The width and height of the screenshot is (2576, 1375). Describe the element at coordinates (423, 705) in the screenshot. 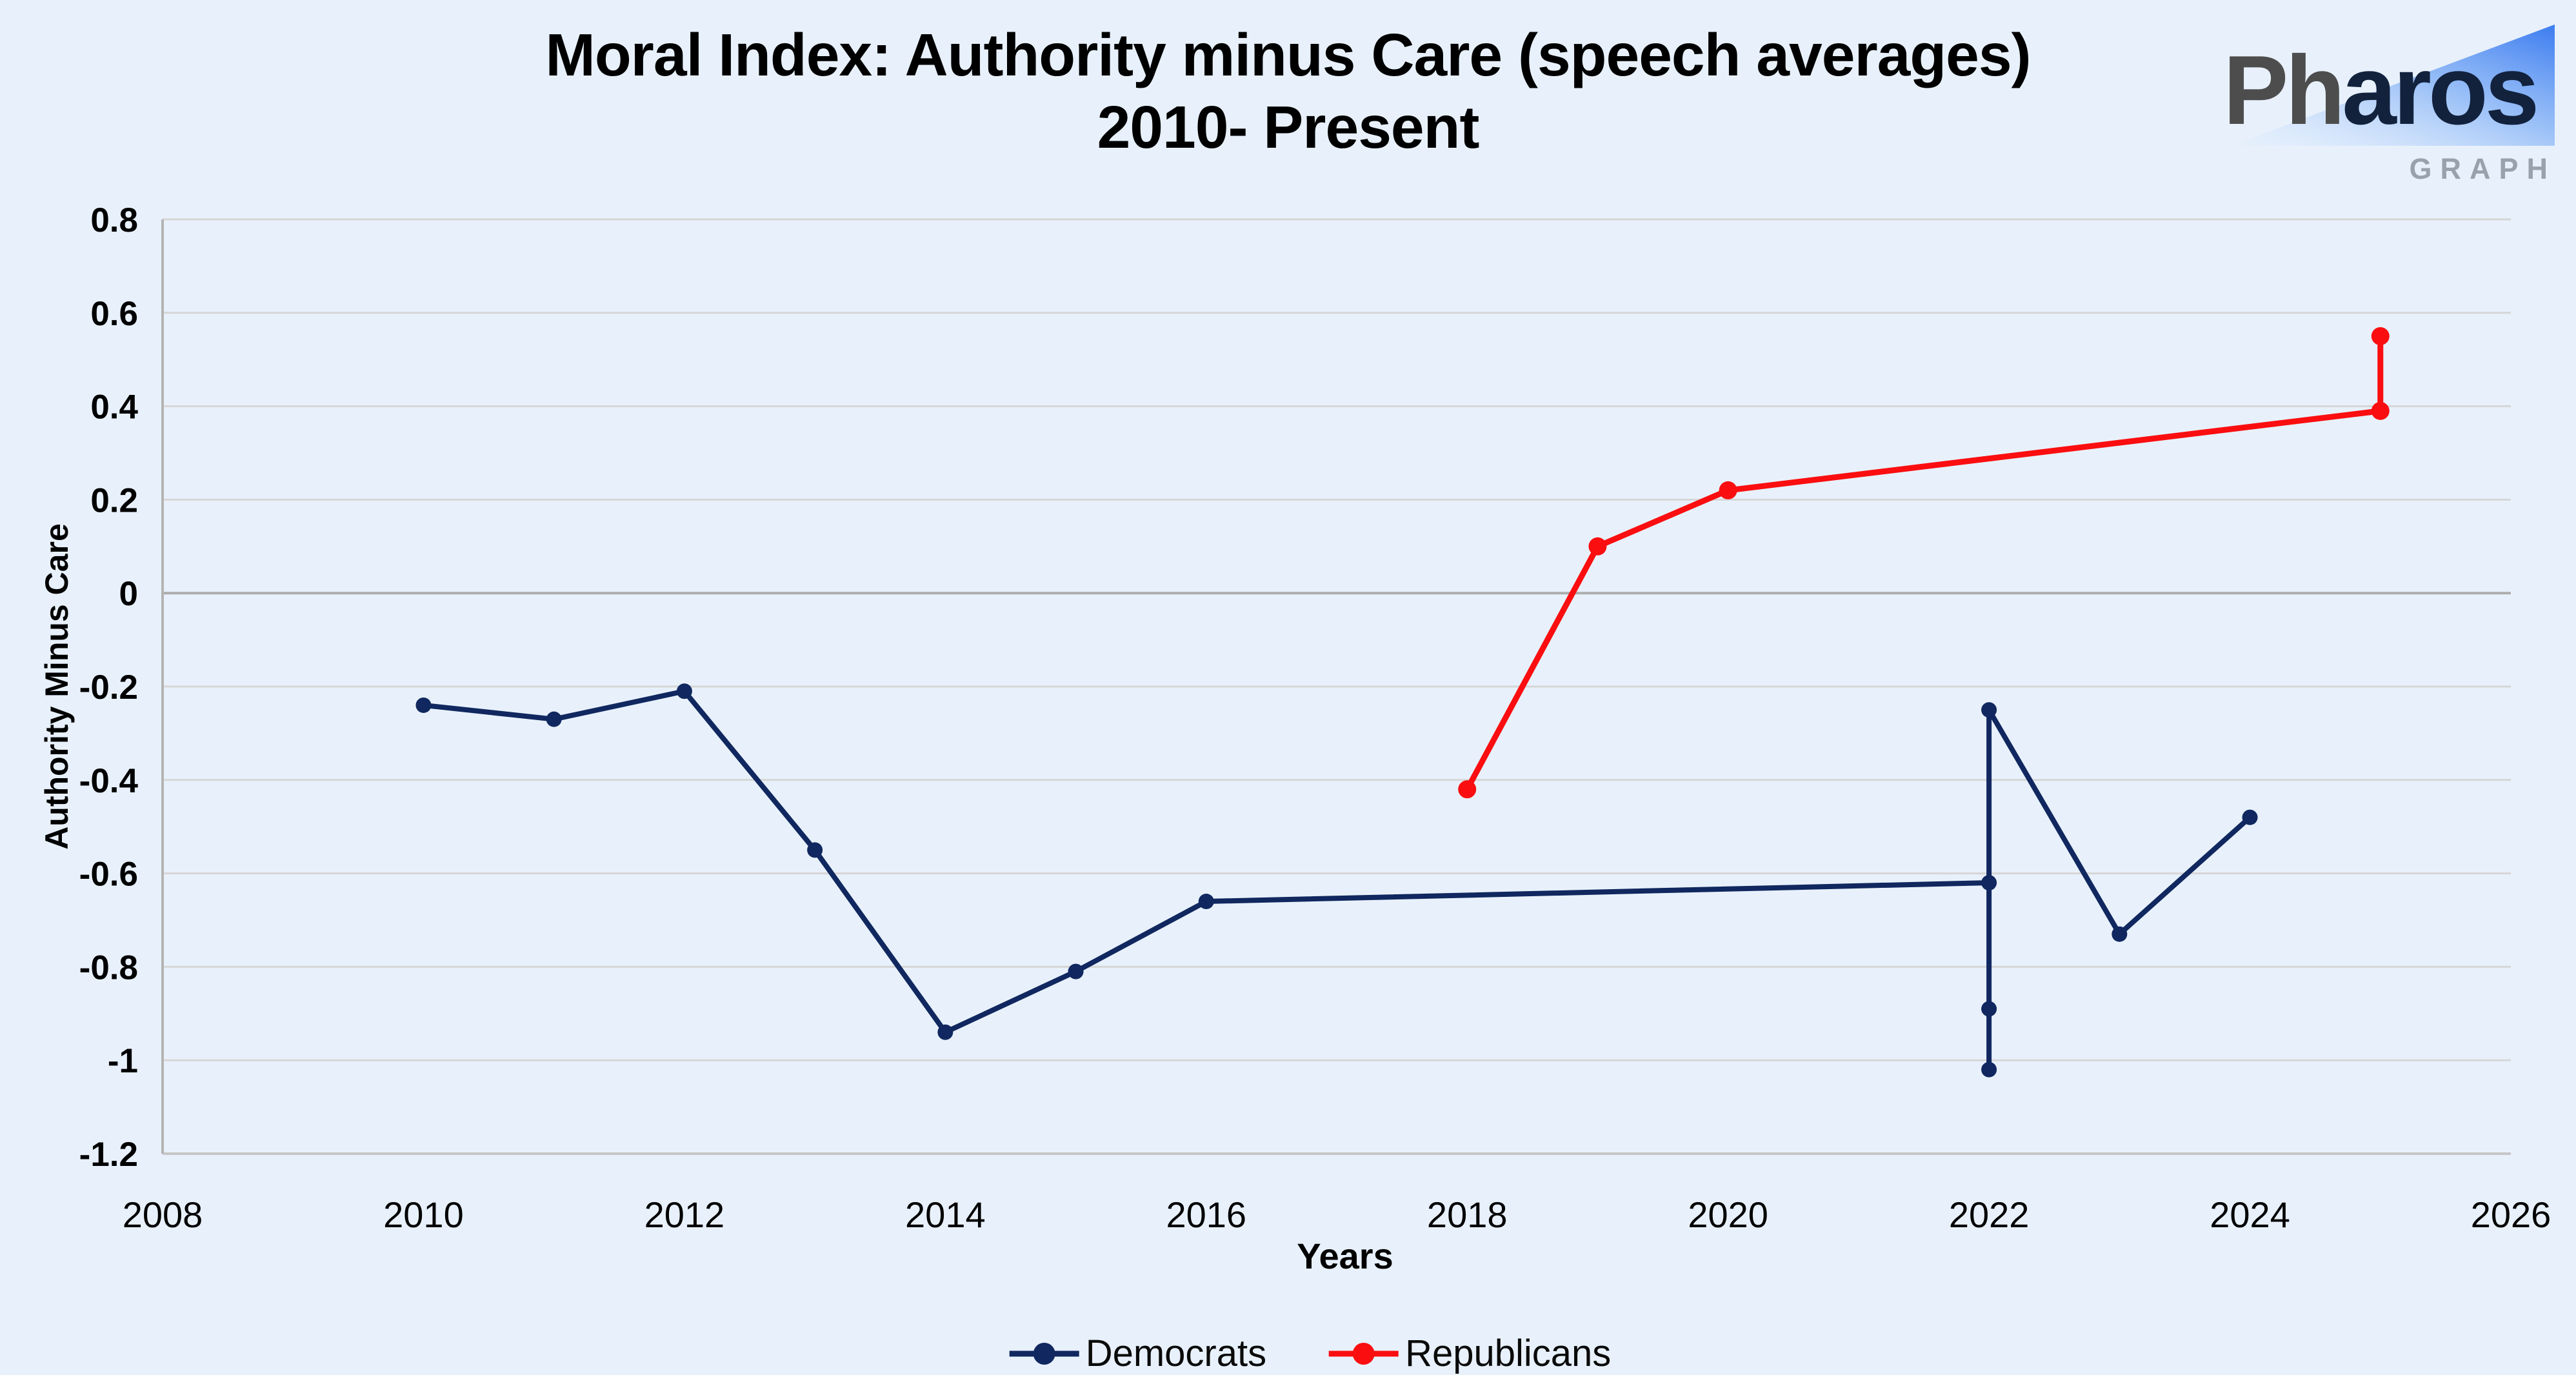

I see `data-point-democrats-2010` at that location.